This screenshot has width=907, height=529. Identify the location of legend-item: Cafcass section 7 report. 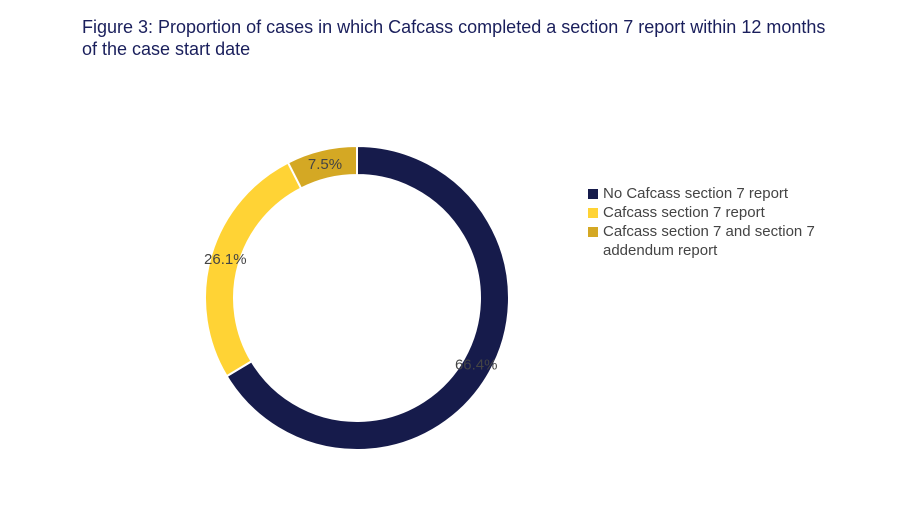
(723, 212).